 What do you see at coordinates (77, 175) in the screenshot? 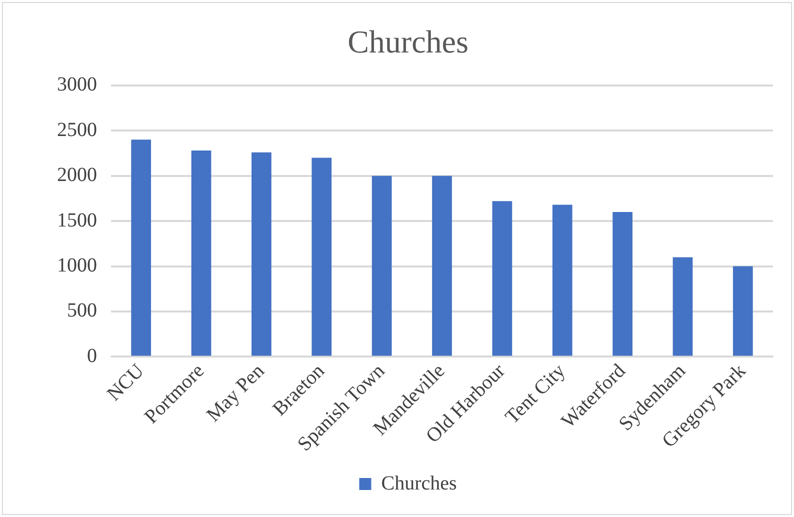
I see `y-tick-label: 2000` at bounding box center [77, 175].